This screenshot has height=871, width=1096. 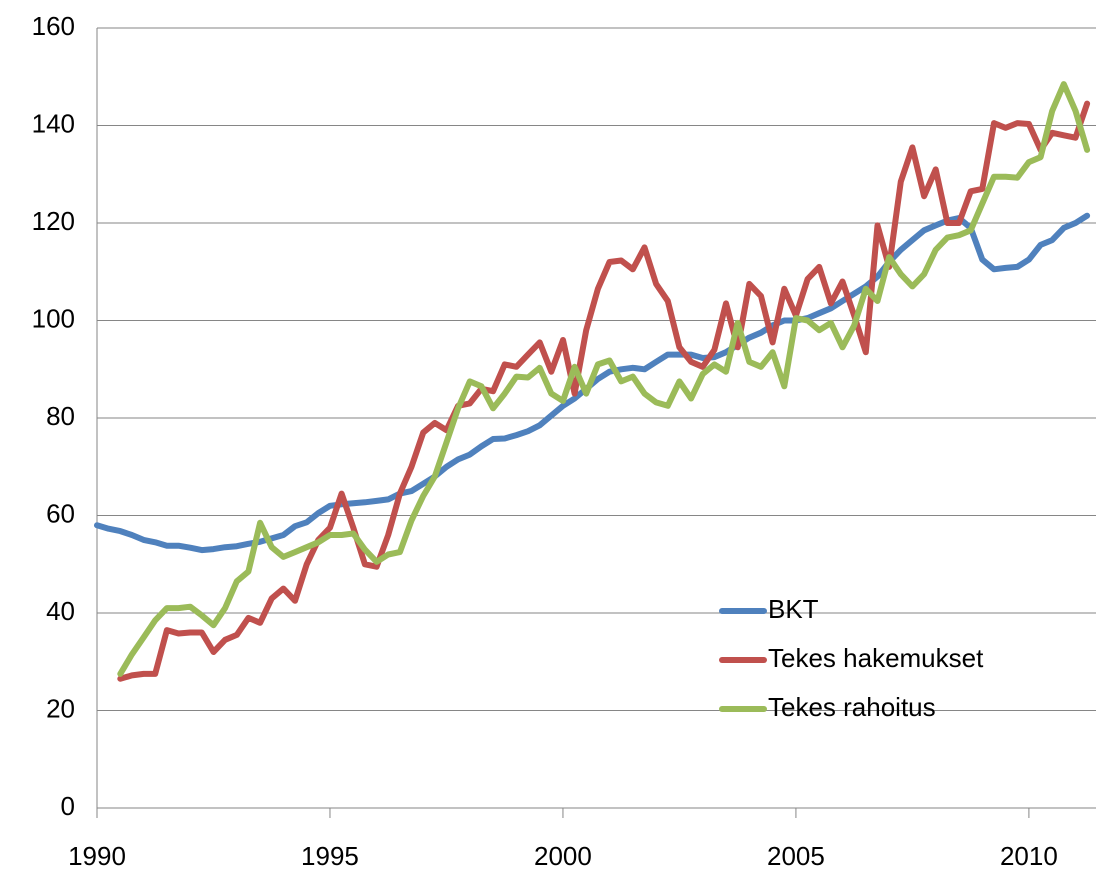 What do you see at coordinates (1029, 856) in the screenshot?
I see `x-tick-label: 2010` at bounding box center [1029, 856].